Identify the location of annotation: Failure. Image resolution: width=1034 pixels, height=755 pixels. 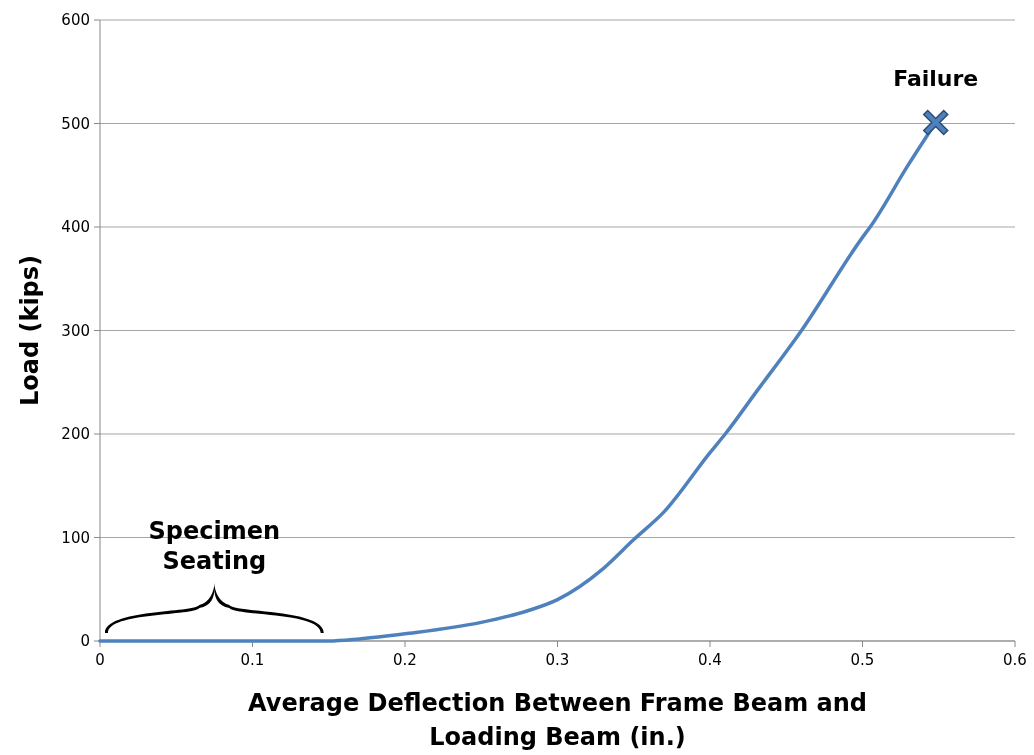
(936, 79).